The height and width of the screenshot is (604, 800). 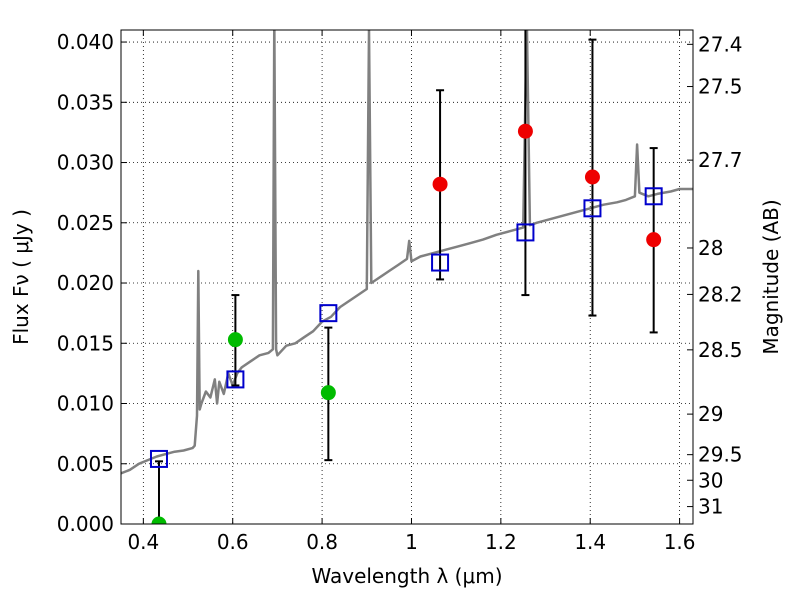 I want to click on magnitude-tick-label: 28.5, so click(x=720, y=350).